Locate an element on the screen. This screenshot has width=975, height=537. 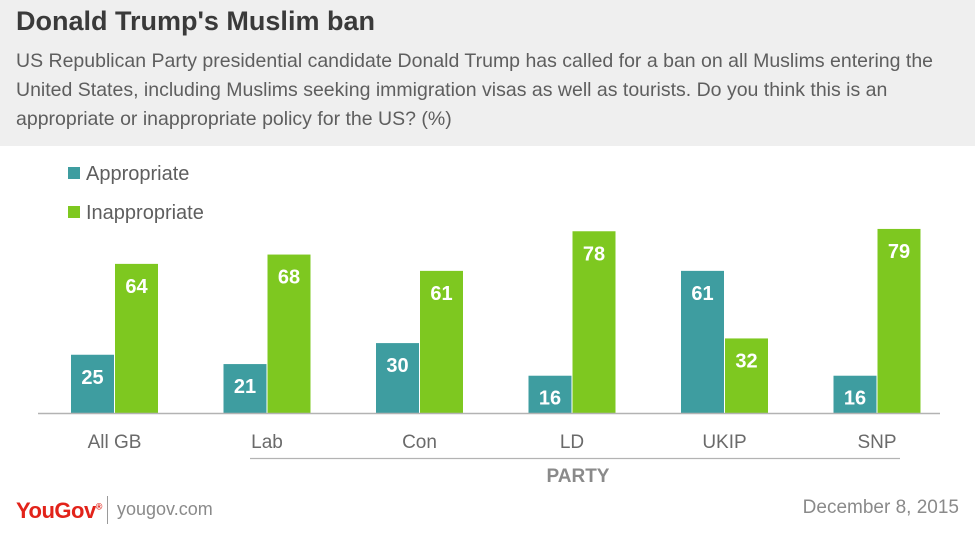
x-tick-label-2: Con is located at coordinates (419, 442).